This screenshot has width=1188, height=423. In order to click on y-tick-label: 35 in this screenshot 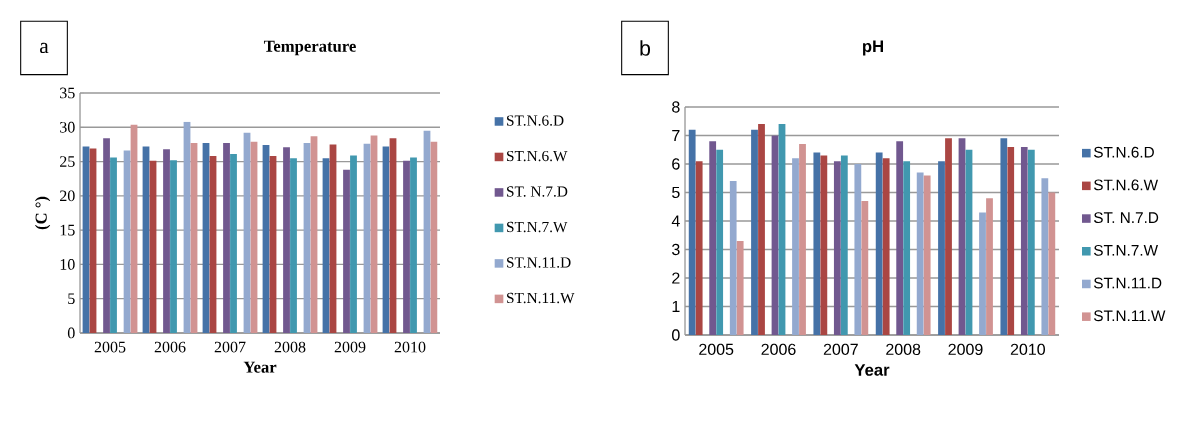, I will do `click(67, 93)`.